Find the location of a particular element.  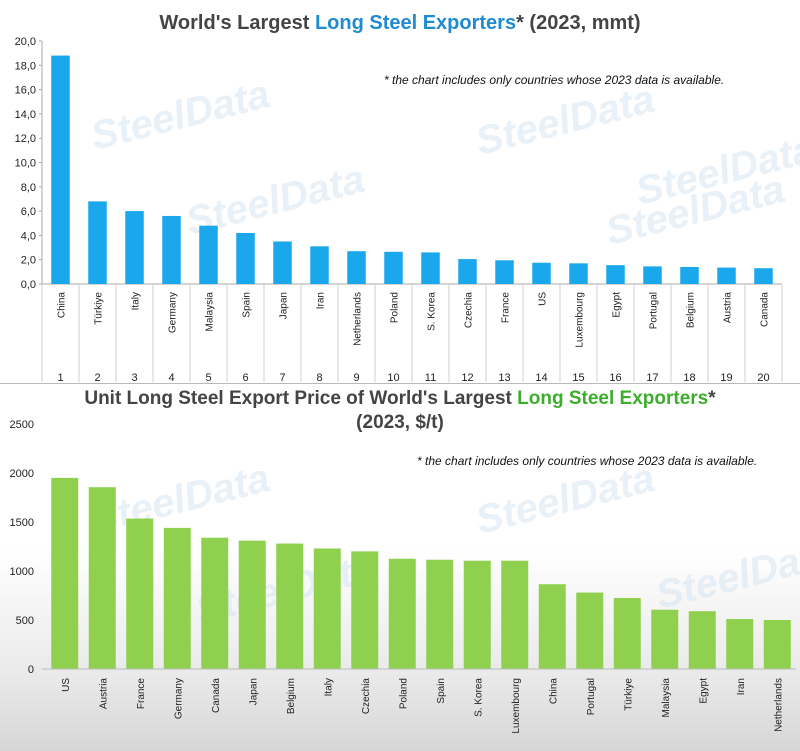

y-tick-label: 20,0 is located at coordinates (25, 42).